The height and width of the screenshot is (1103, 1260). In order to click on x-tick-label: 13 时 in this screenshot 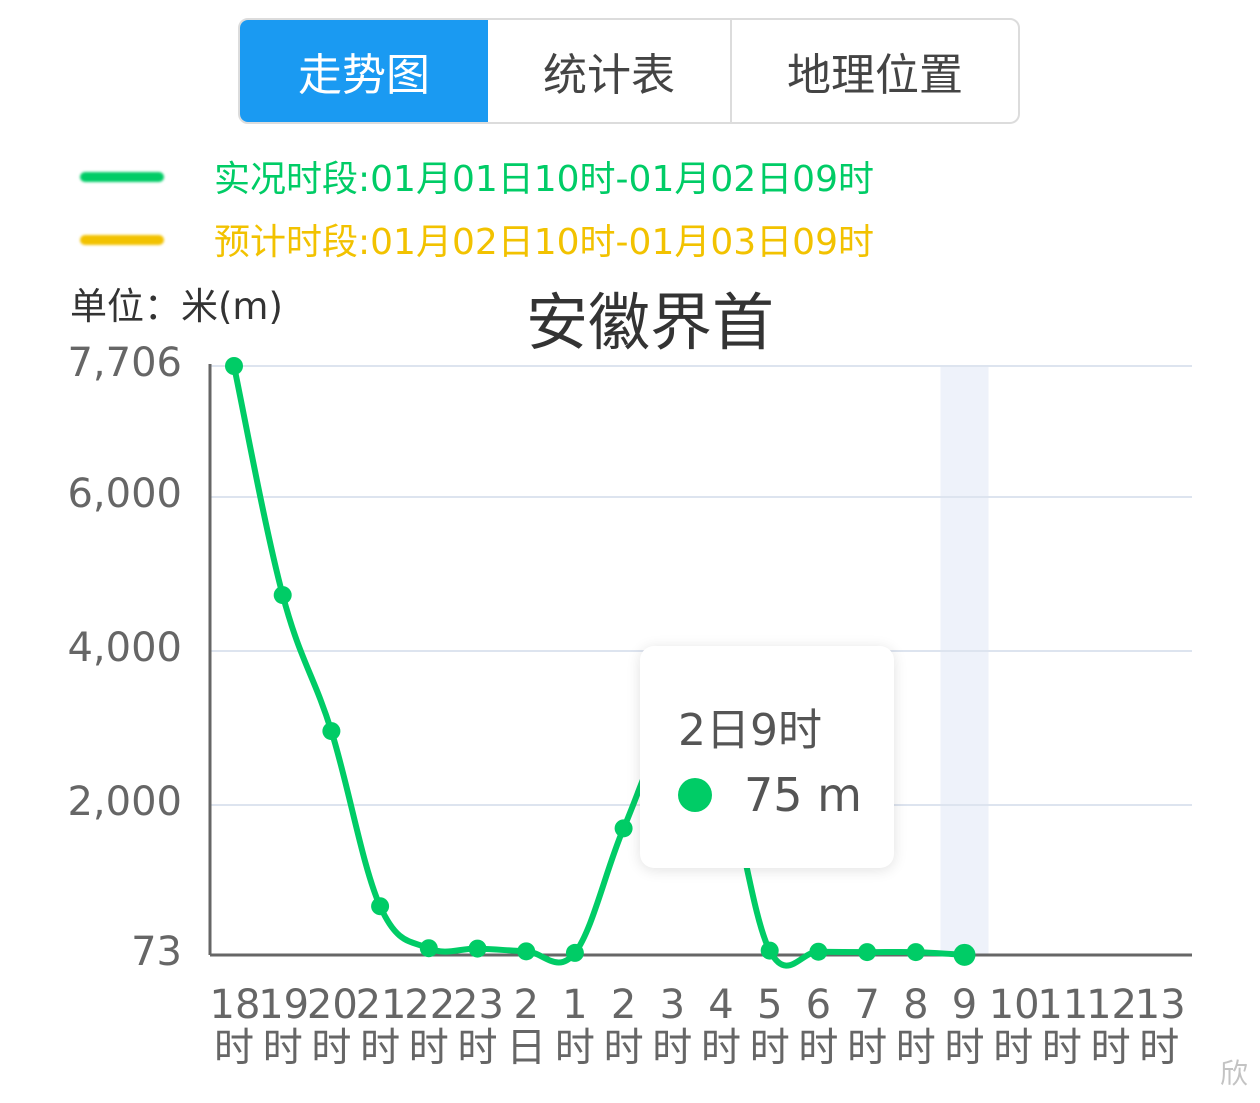, I will do `click(1160, 1026)`.